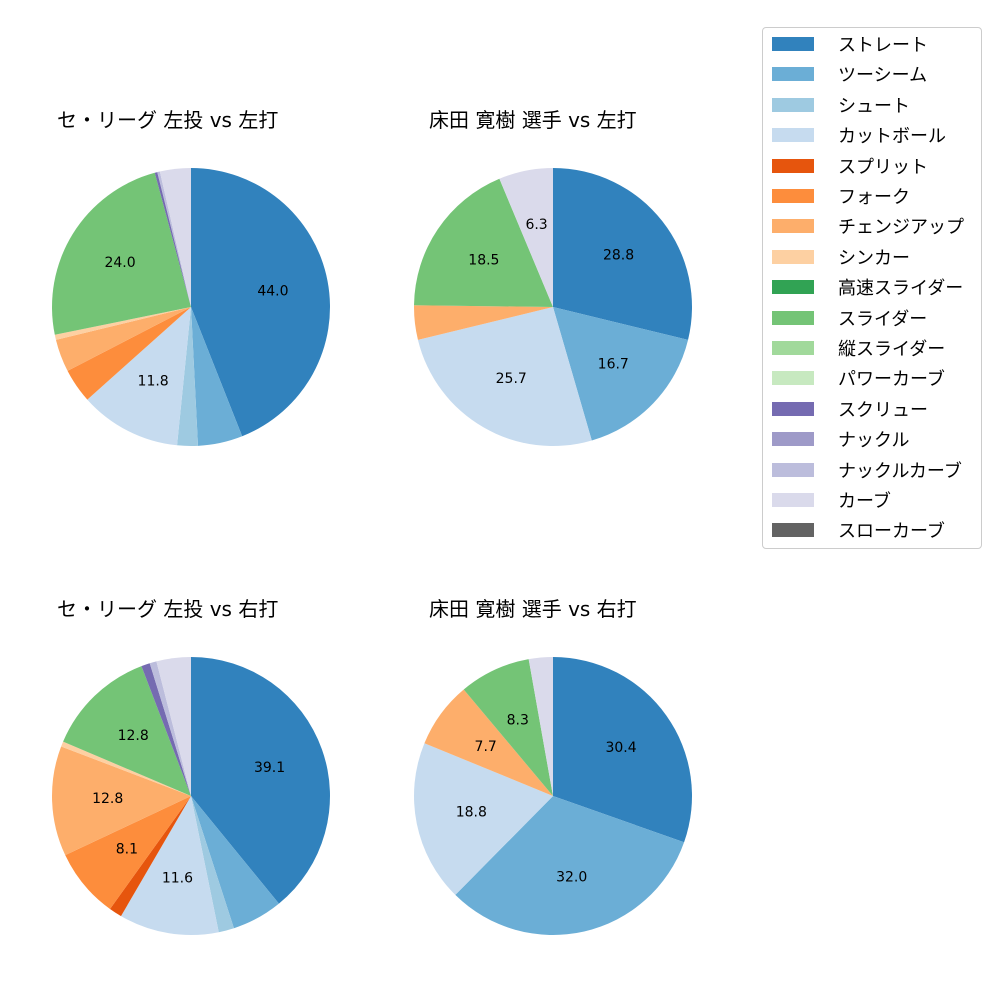 The height and width of the screenshot is (1000, 1000). What do you see at coordinates (883, 410) in the screenshot?
I see `legend-label: スクリュー` at bounding box center [883, 410].